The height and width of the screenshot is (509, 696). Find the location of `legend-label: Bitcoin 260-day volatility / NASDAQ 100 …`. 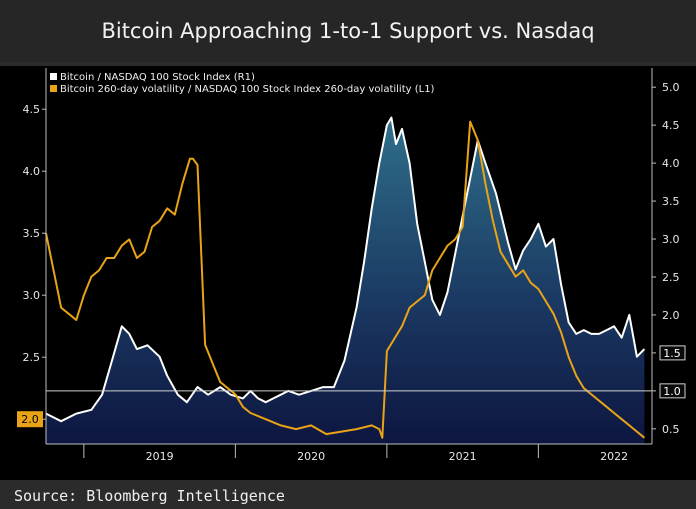

legend-label: Bitcoin 260-day volatility / NASDAQ 100 … is located at coordinates (247, 89).